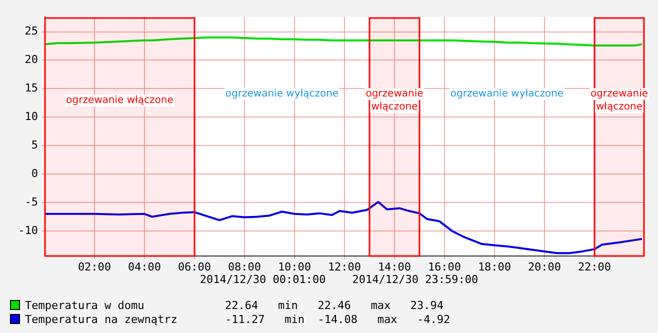  Describe the element at coordinates (101, 319) in the screenshot. I see `legend-label: Temperatura na zewnątrz` at that location.